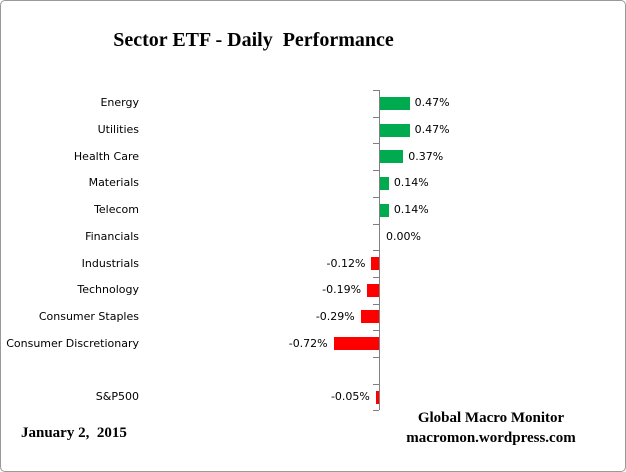 The width and height of the screenshot is (626, 472). I want to click on category-label: Financials, so click(112, 236).